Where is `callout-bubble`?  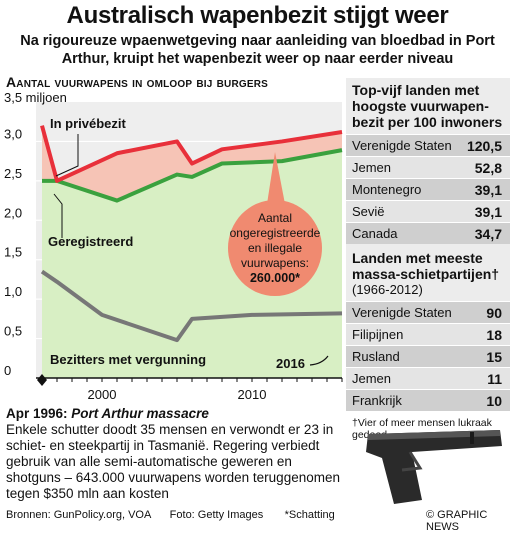
callout-bubble is located at coordinates (275, 248).